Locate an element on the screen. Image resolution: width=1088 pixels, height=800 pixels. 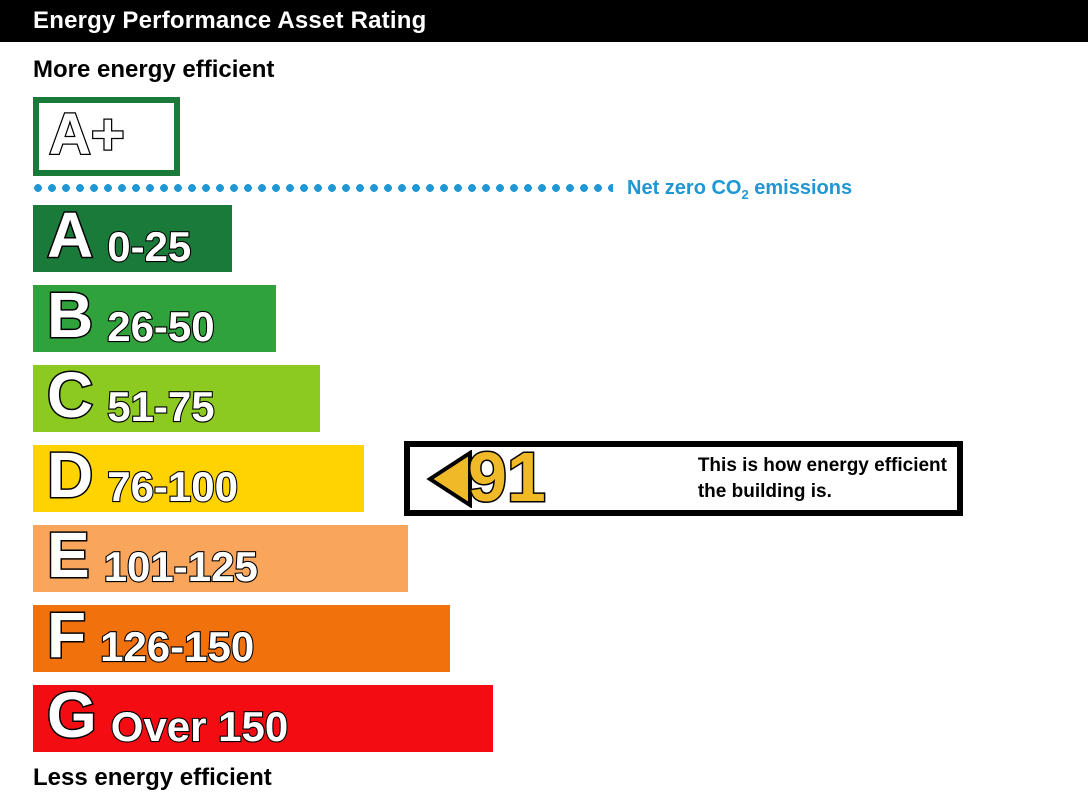
net-zero-dotted-line is located at coordinates (323, 188).